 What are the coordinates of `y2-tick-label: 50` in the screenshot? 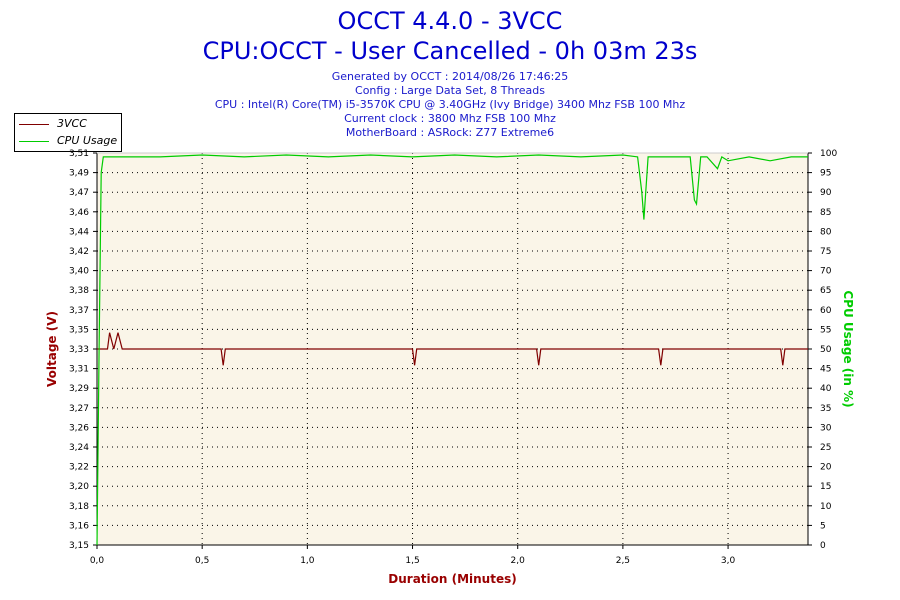 It's located at (826, 350).